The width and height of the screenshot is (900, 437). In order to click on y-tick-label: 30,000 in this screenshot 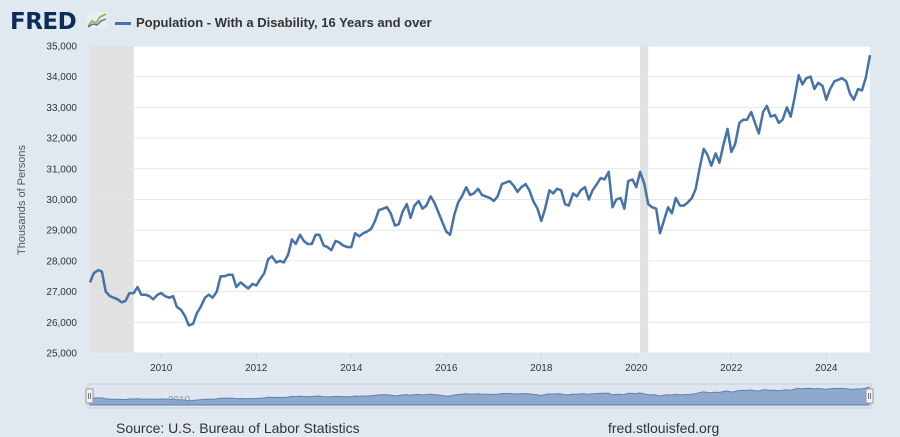, I will do `click(61, 200)`.